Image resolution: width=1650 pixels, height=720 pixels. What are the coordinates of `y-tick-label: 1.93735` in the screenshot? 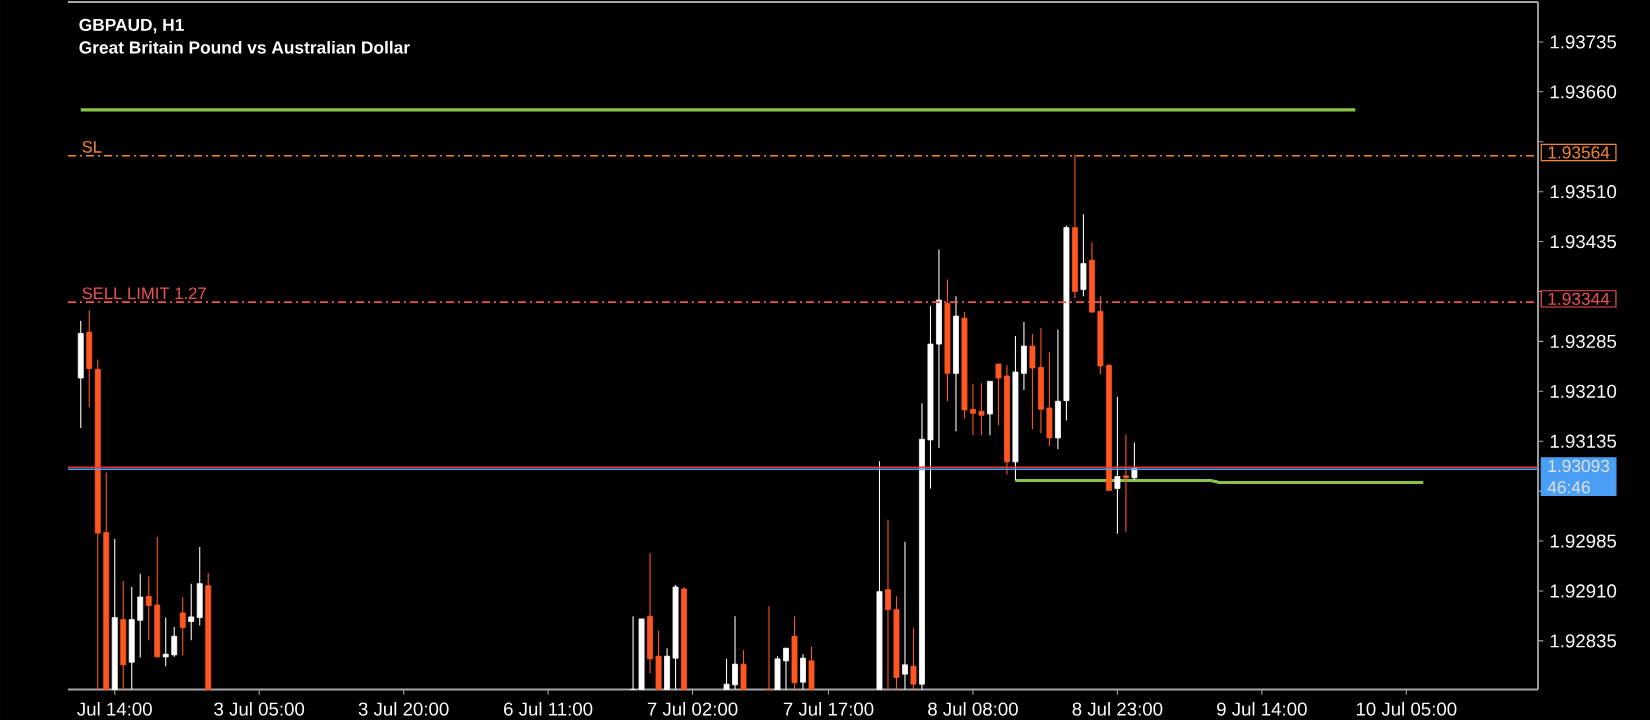 It's located at (1583, 42).